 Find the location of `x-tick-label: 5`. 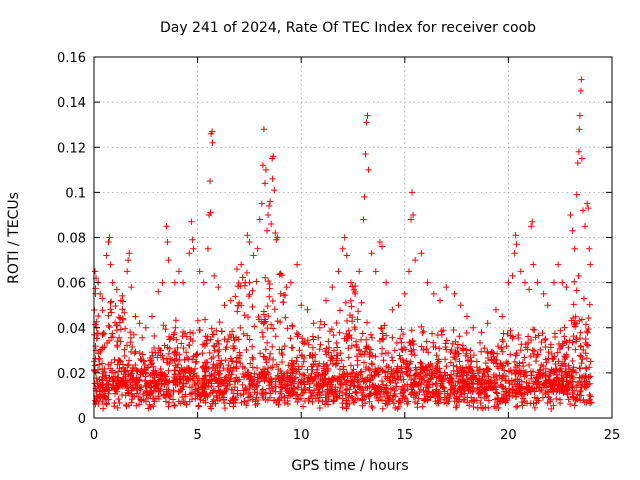

x-tick-label: 5 is located at coordinates (197, 435).